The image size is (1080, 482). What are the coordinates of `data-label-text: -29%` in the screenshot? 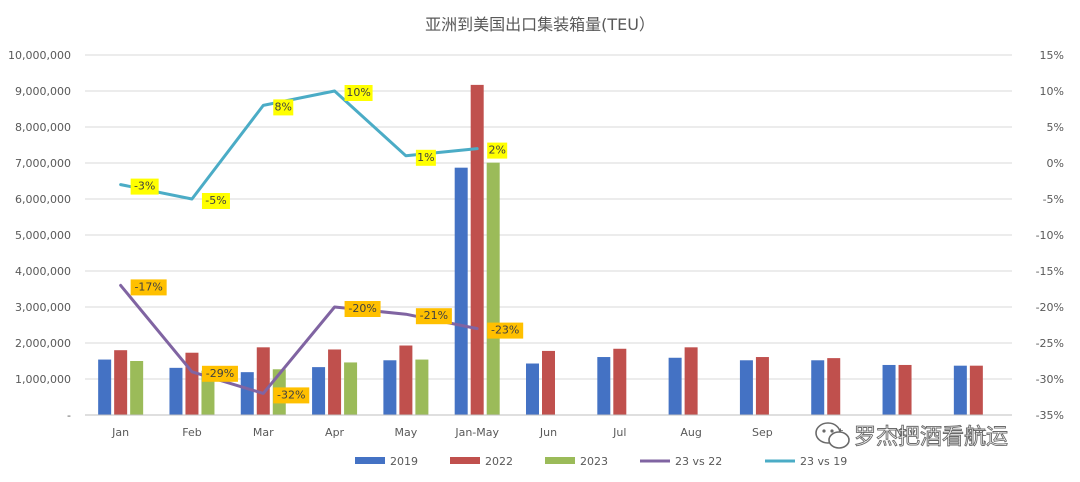 It's located at (220, 373).